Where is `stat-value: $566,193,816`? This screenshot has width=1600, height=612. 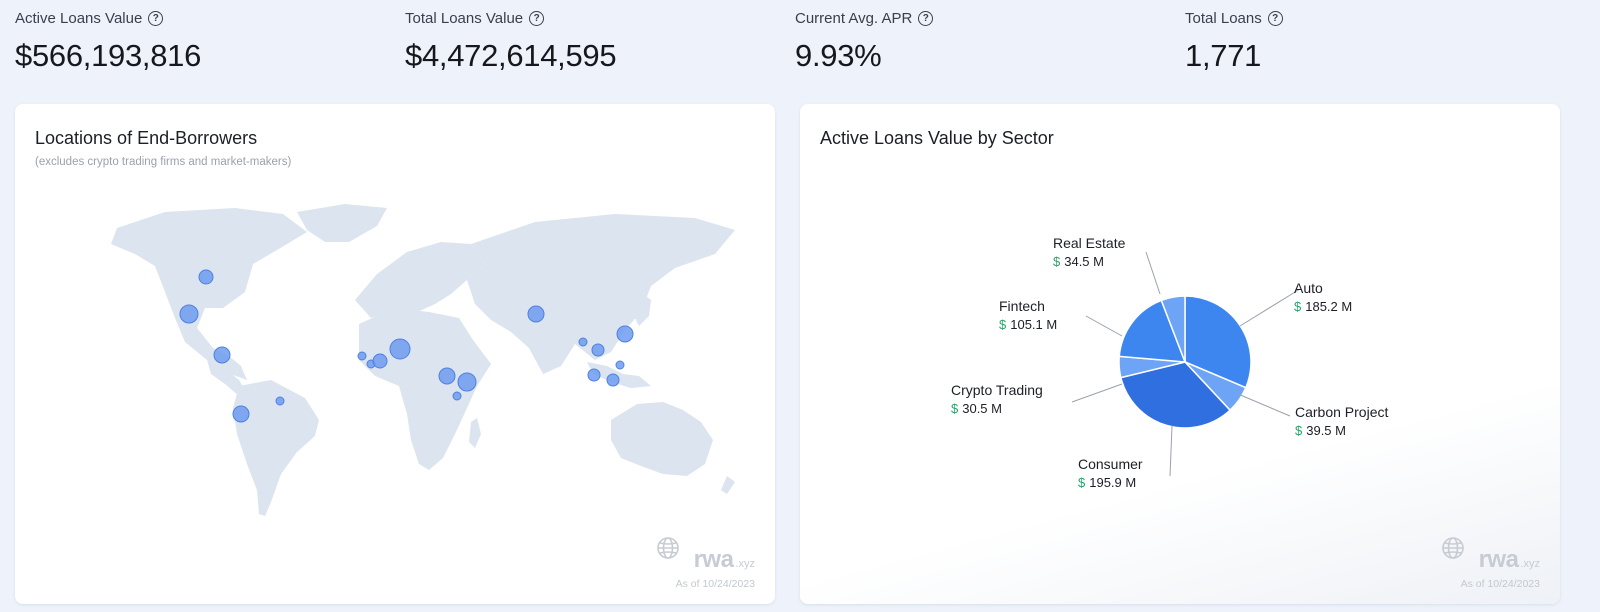 stat-value: $566,193,816 is located at coordinates (108, 55).